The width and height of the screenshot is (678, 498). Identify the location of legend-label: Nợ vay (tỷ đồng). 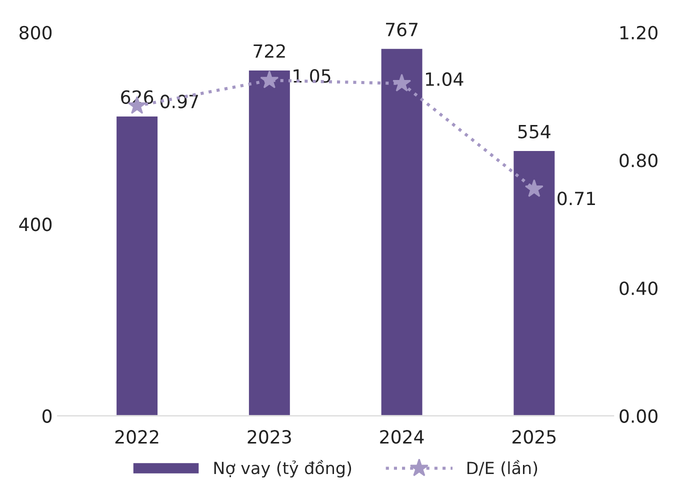
(283, 469).